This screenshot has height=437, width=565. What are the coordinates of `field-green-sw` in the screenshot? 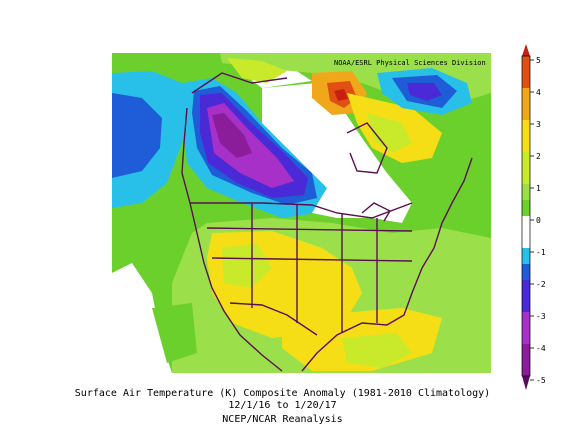 It's located at (174, 333).